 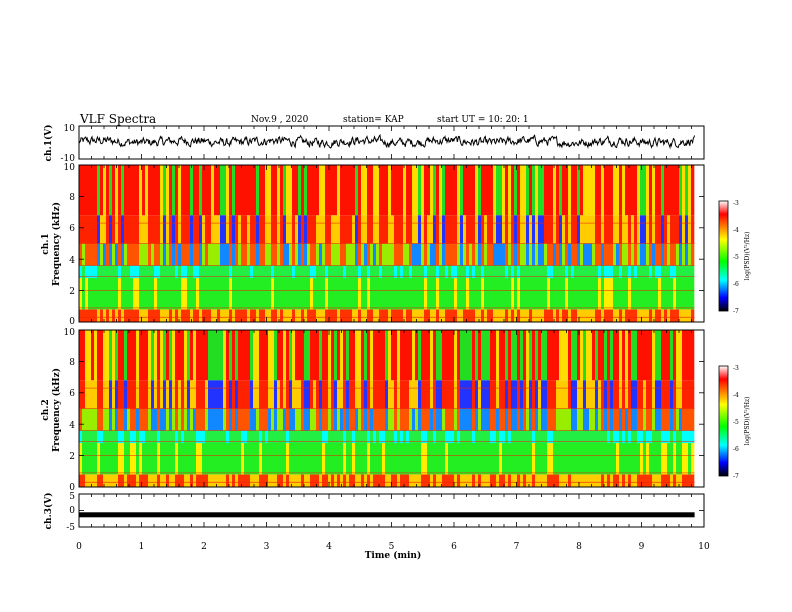 What do you see at coordinates (72, 229) in the screenshot?
I see `ch1-ytick-6: 6` at bounding box center [72, 229].